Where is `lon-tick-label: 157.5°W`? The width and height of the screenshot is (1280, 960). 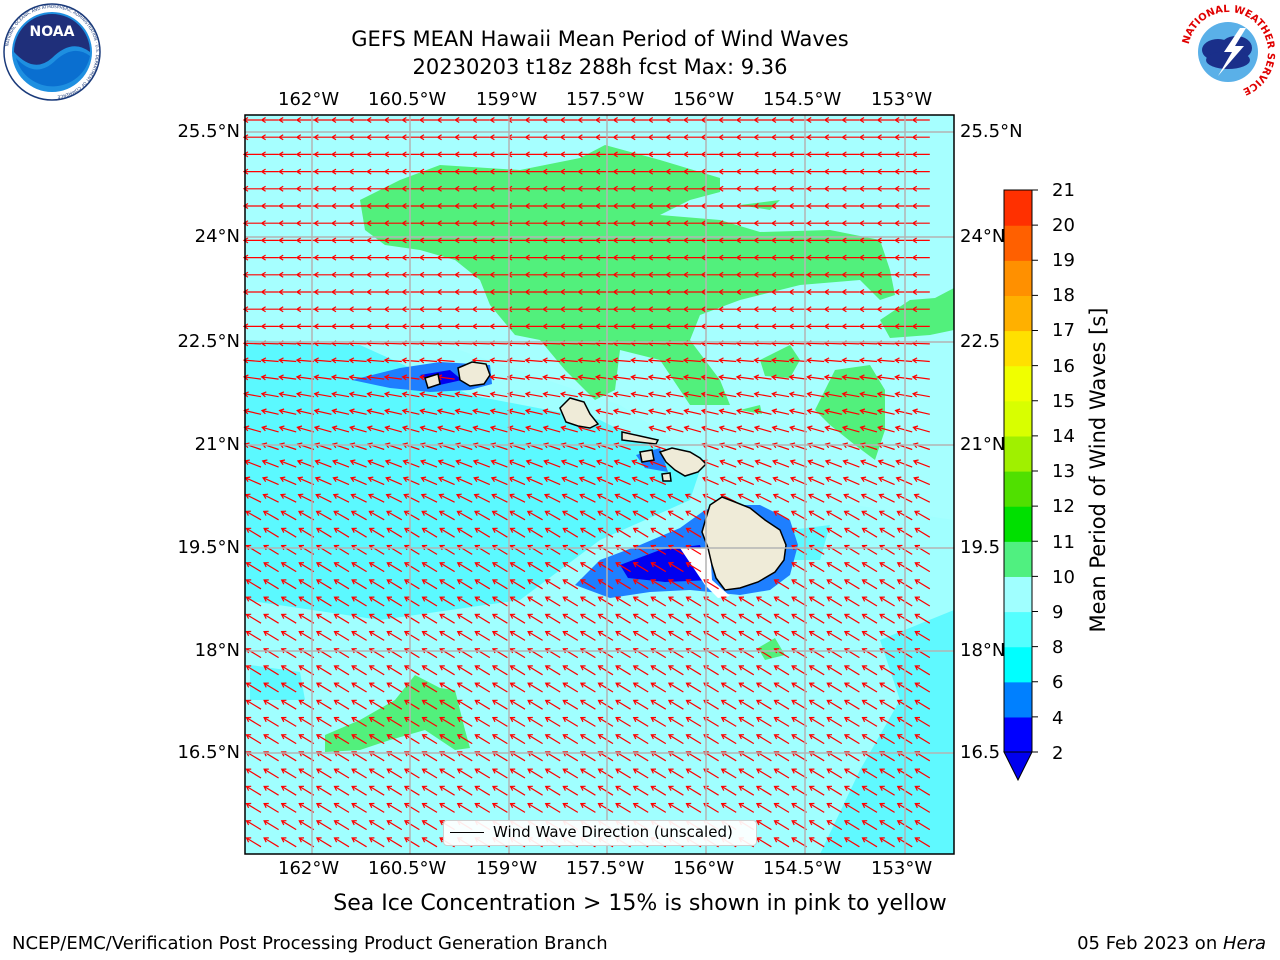 lon-tick-label: 157.5°W is located at coordinates (605, 868).